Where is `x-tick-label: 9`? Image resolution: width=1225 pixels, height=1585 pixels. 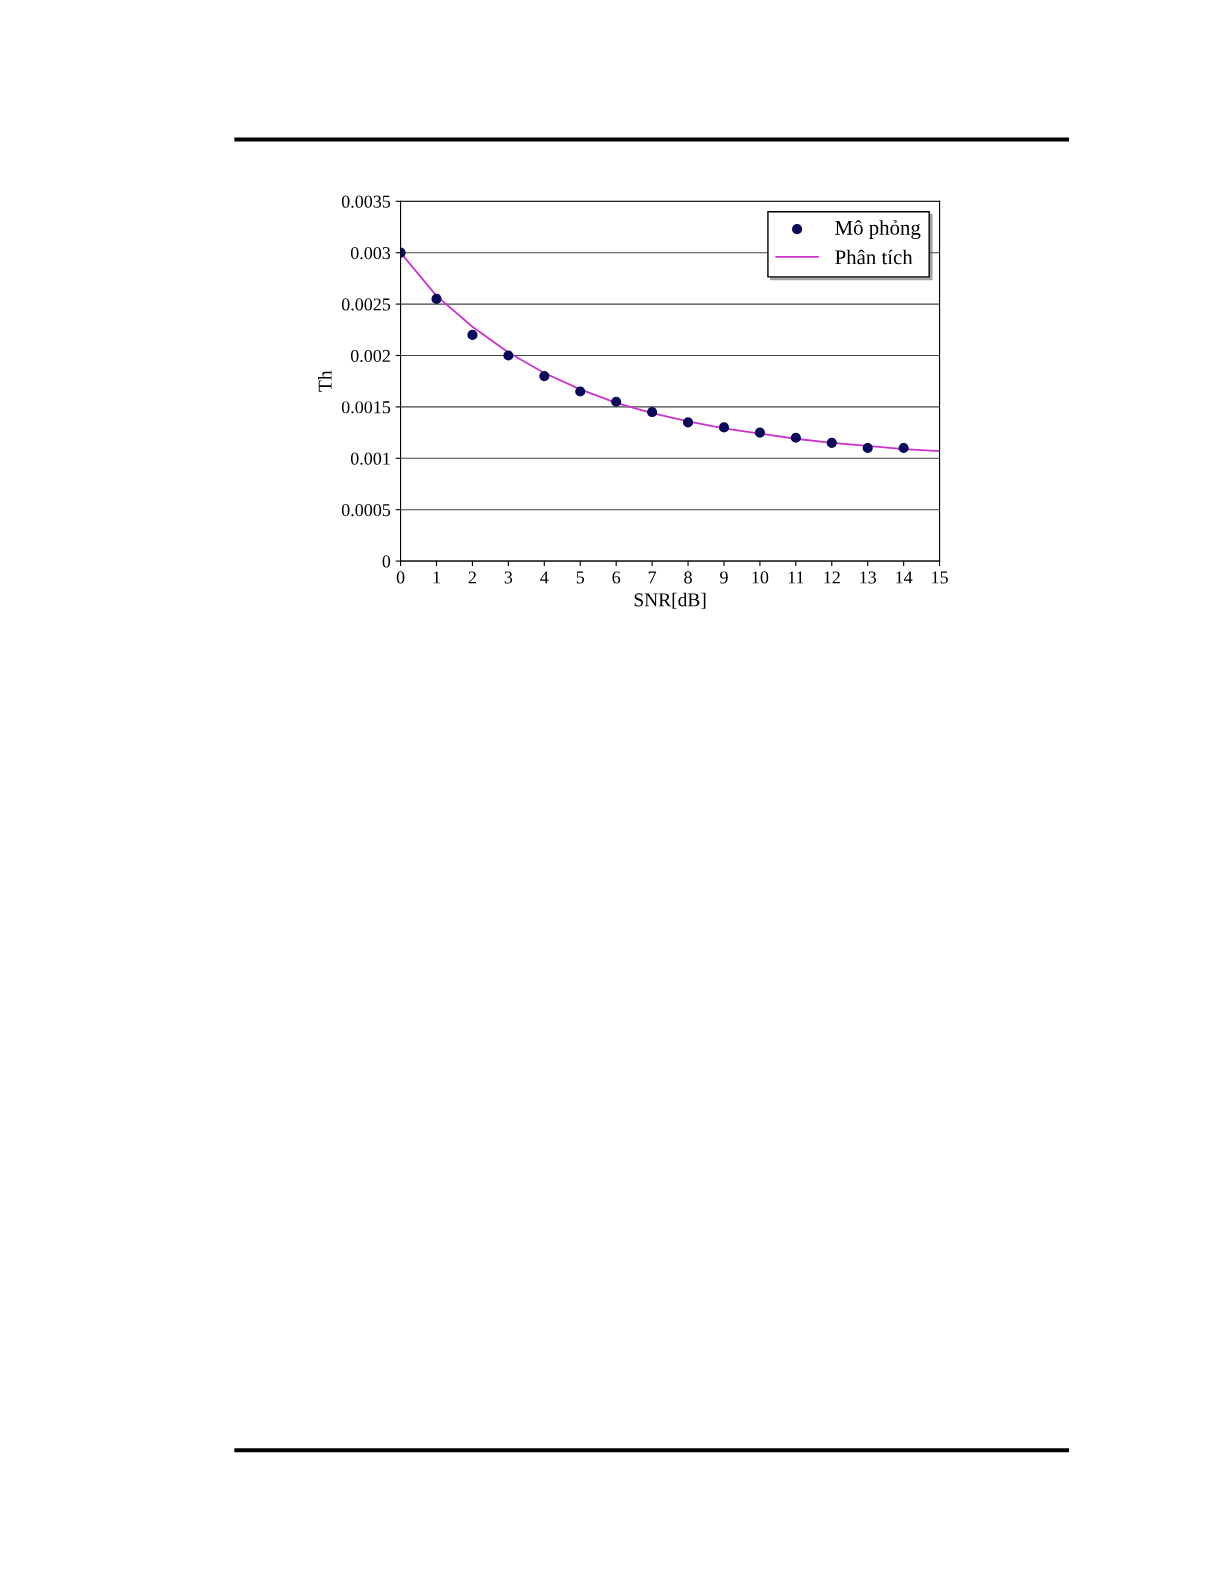
x-tick-label: 9 is located at coordinates (724, 577).